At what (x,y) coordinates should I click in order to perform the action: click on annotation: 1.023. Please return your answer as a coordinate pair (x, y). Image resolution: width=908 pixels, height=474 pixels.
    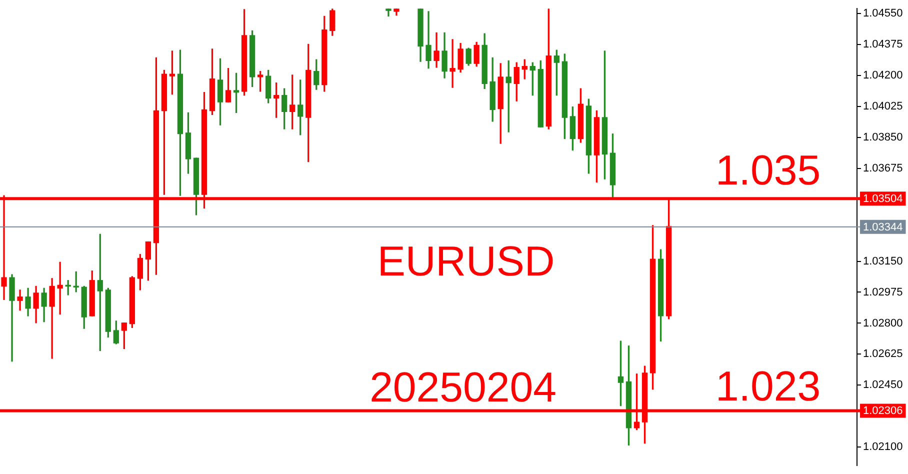
    Looking at the image, I should click on (768, 386).